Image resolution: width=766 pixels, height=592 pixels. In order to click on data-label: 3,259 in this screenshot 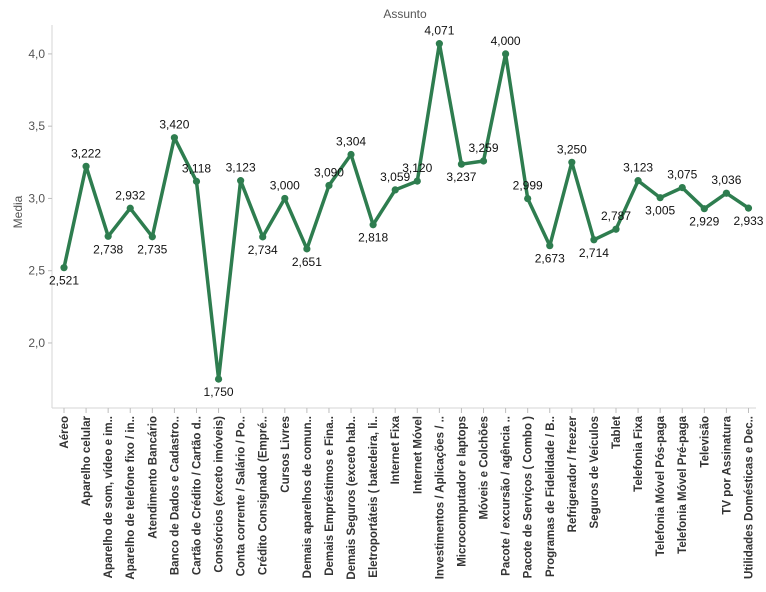, I will do `click(484, 148)`.